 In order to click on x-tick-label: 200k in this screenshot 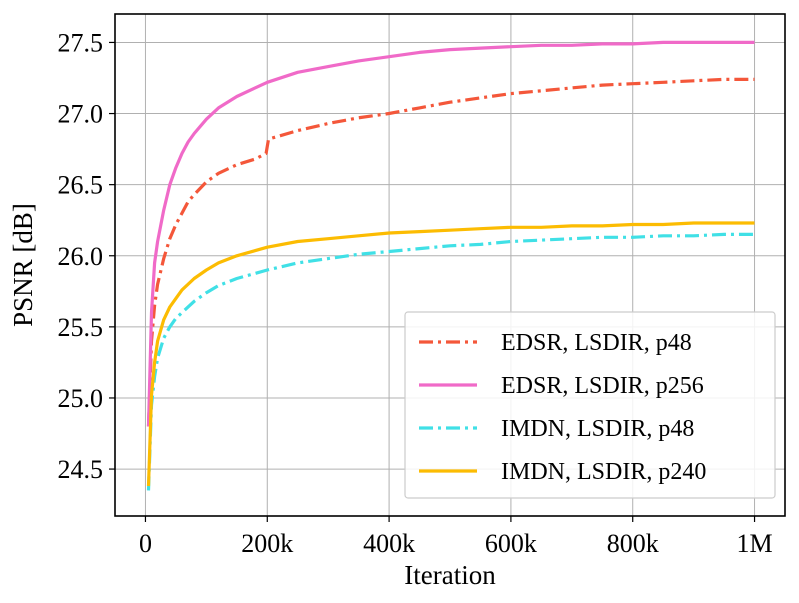, I will do `click(267, 543)`.